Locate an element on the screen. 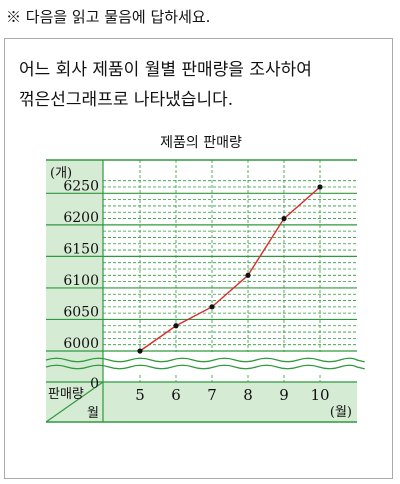  question-line-2: 꺾은선그래프로 나타냈습니다. is located at coordinates (126, 100).